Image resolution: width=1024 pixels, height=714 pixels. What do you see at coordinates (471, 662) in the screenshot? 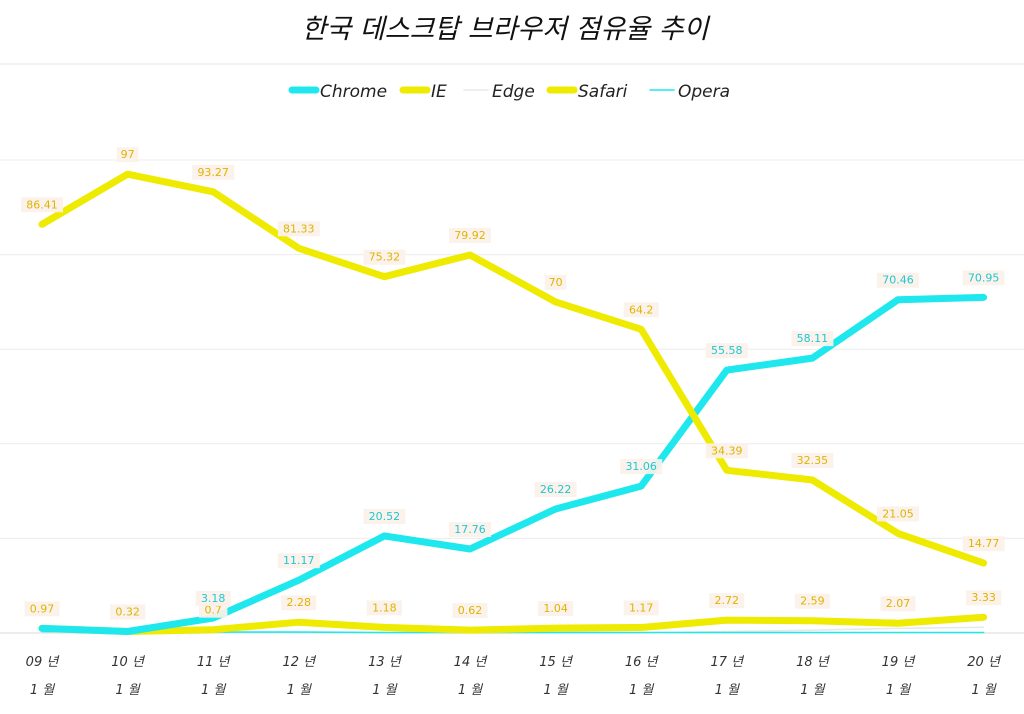
I see `x-tick-label: 14 년` at bounding box center [471, 662].